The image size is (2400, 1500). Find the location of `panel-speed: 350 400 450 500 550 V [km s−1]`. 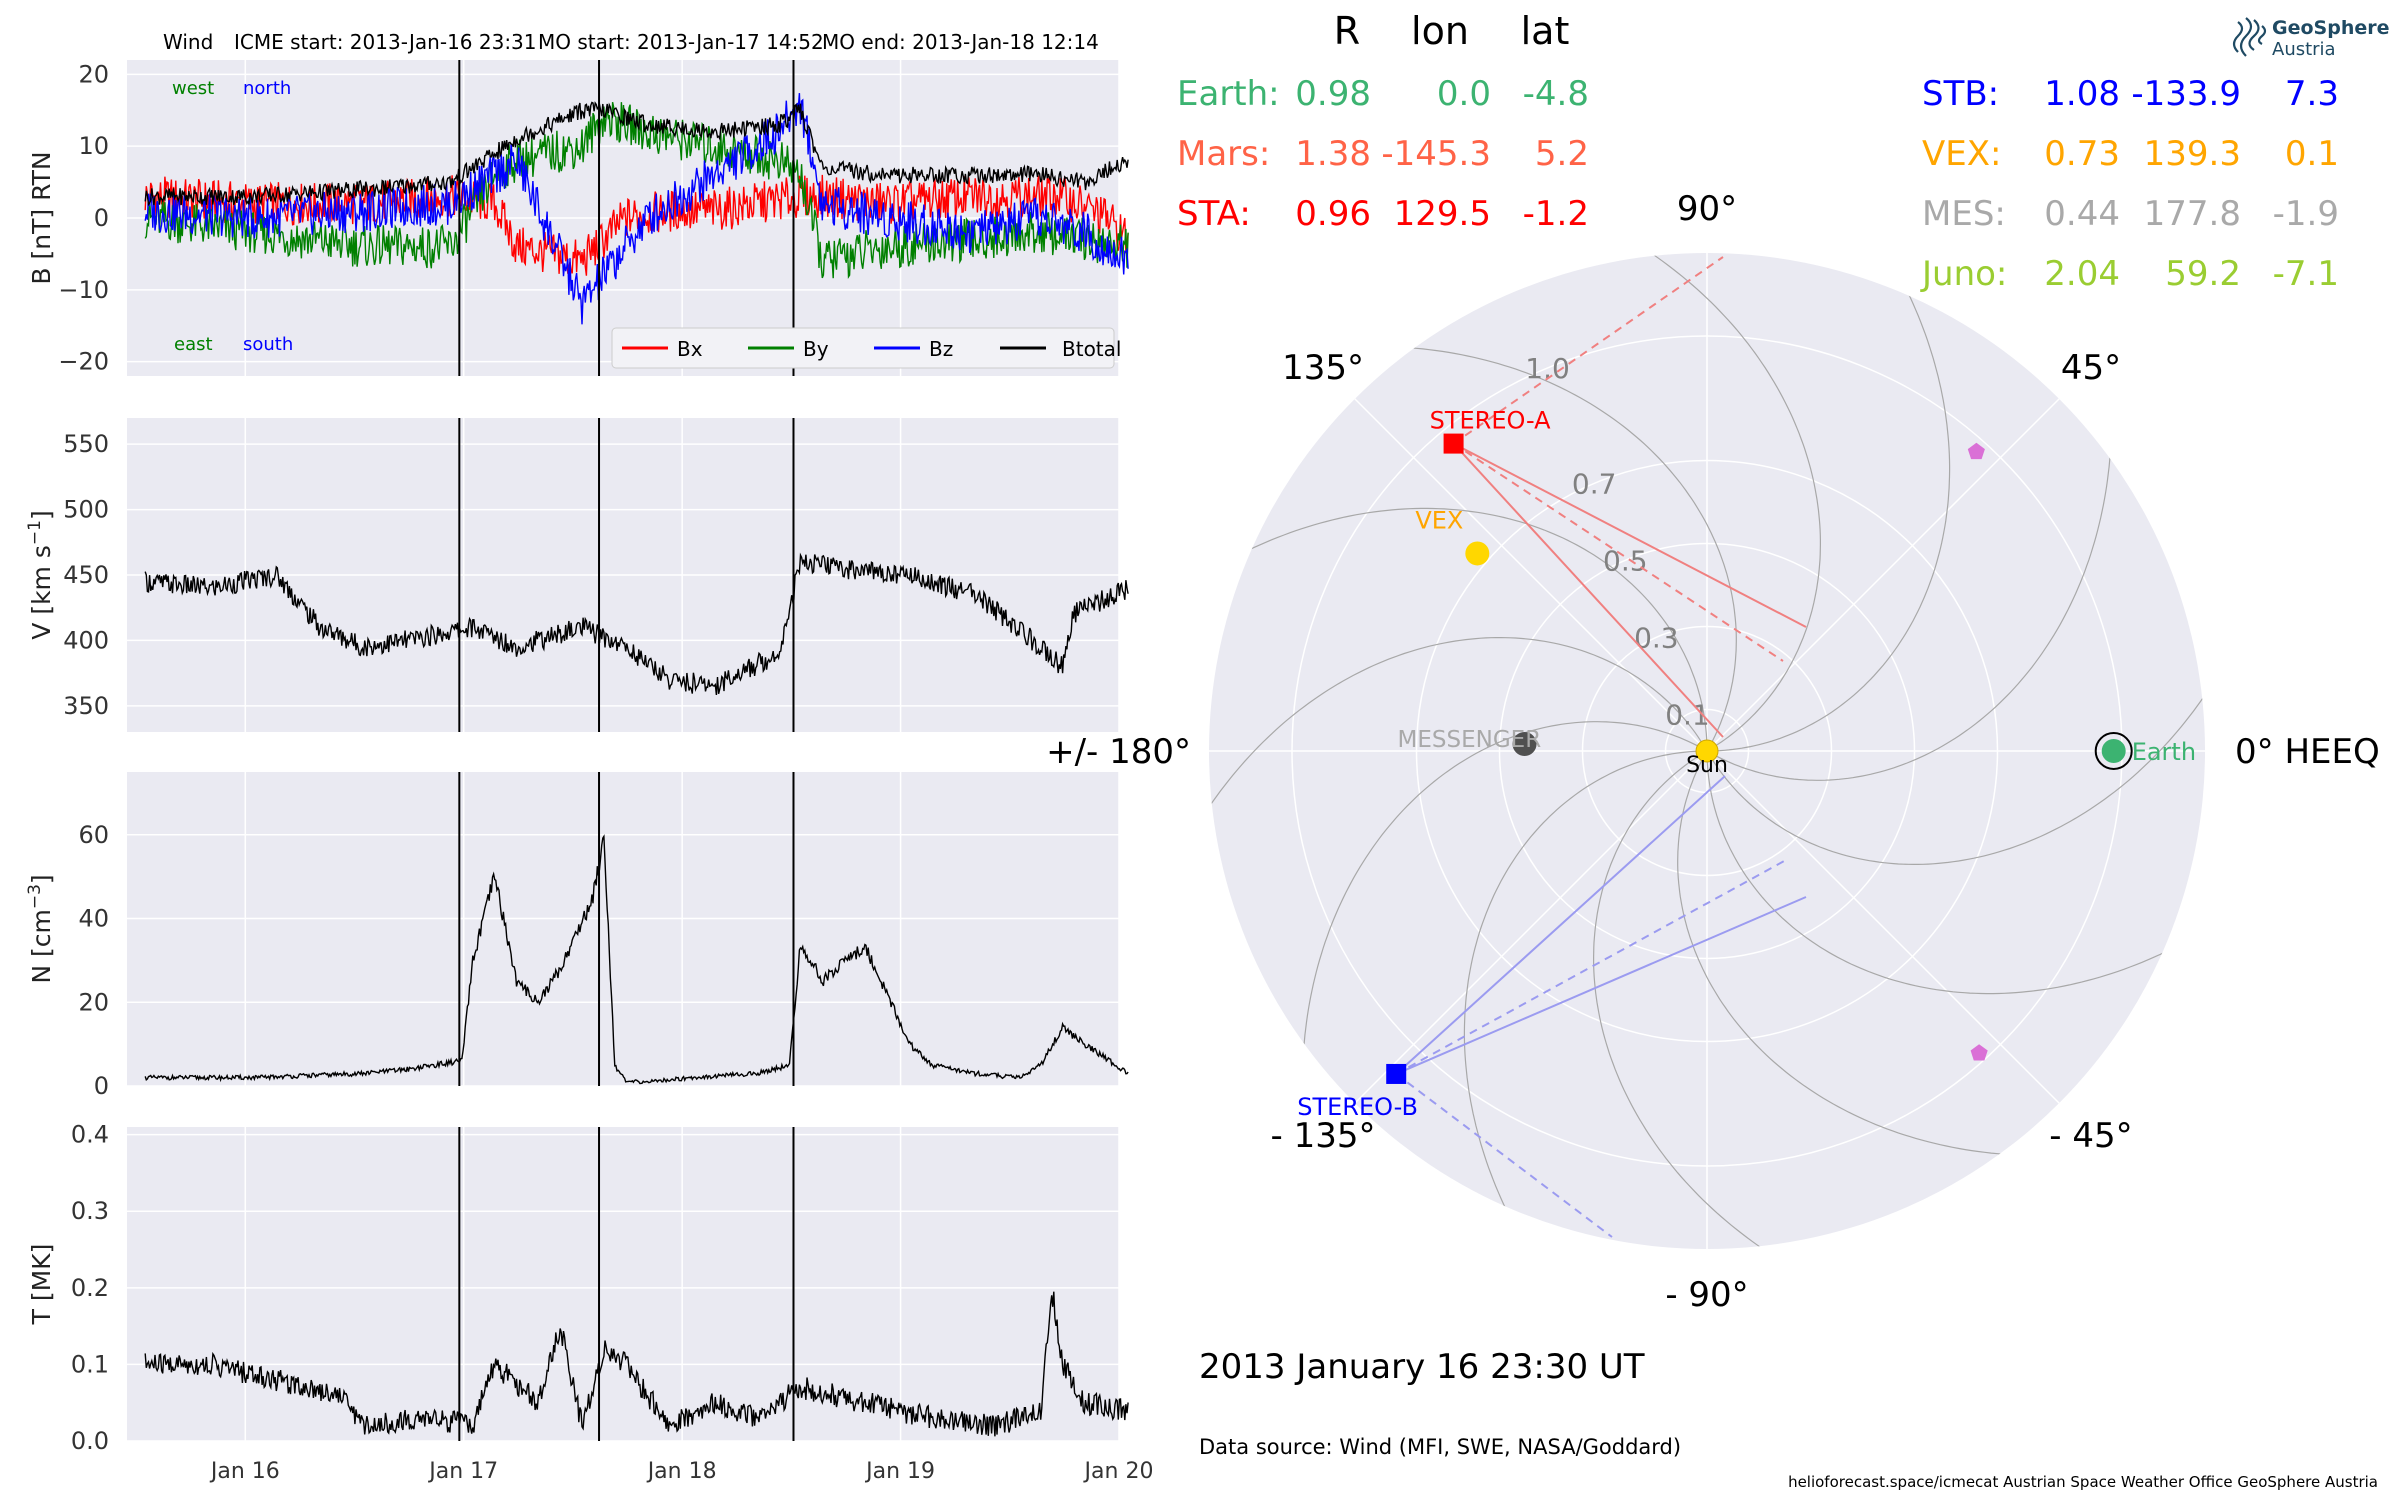

panel-speed: 350 400 450 500 550 V [km s−1] is located at coordinates (577, 575).